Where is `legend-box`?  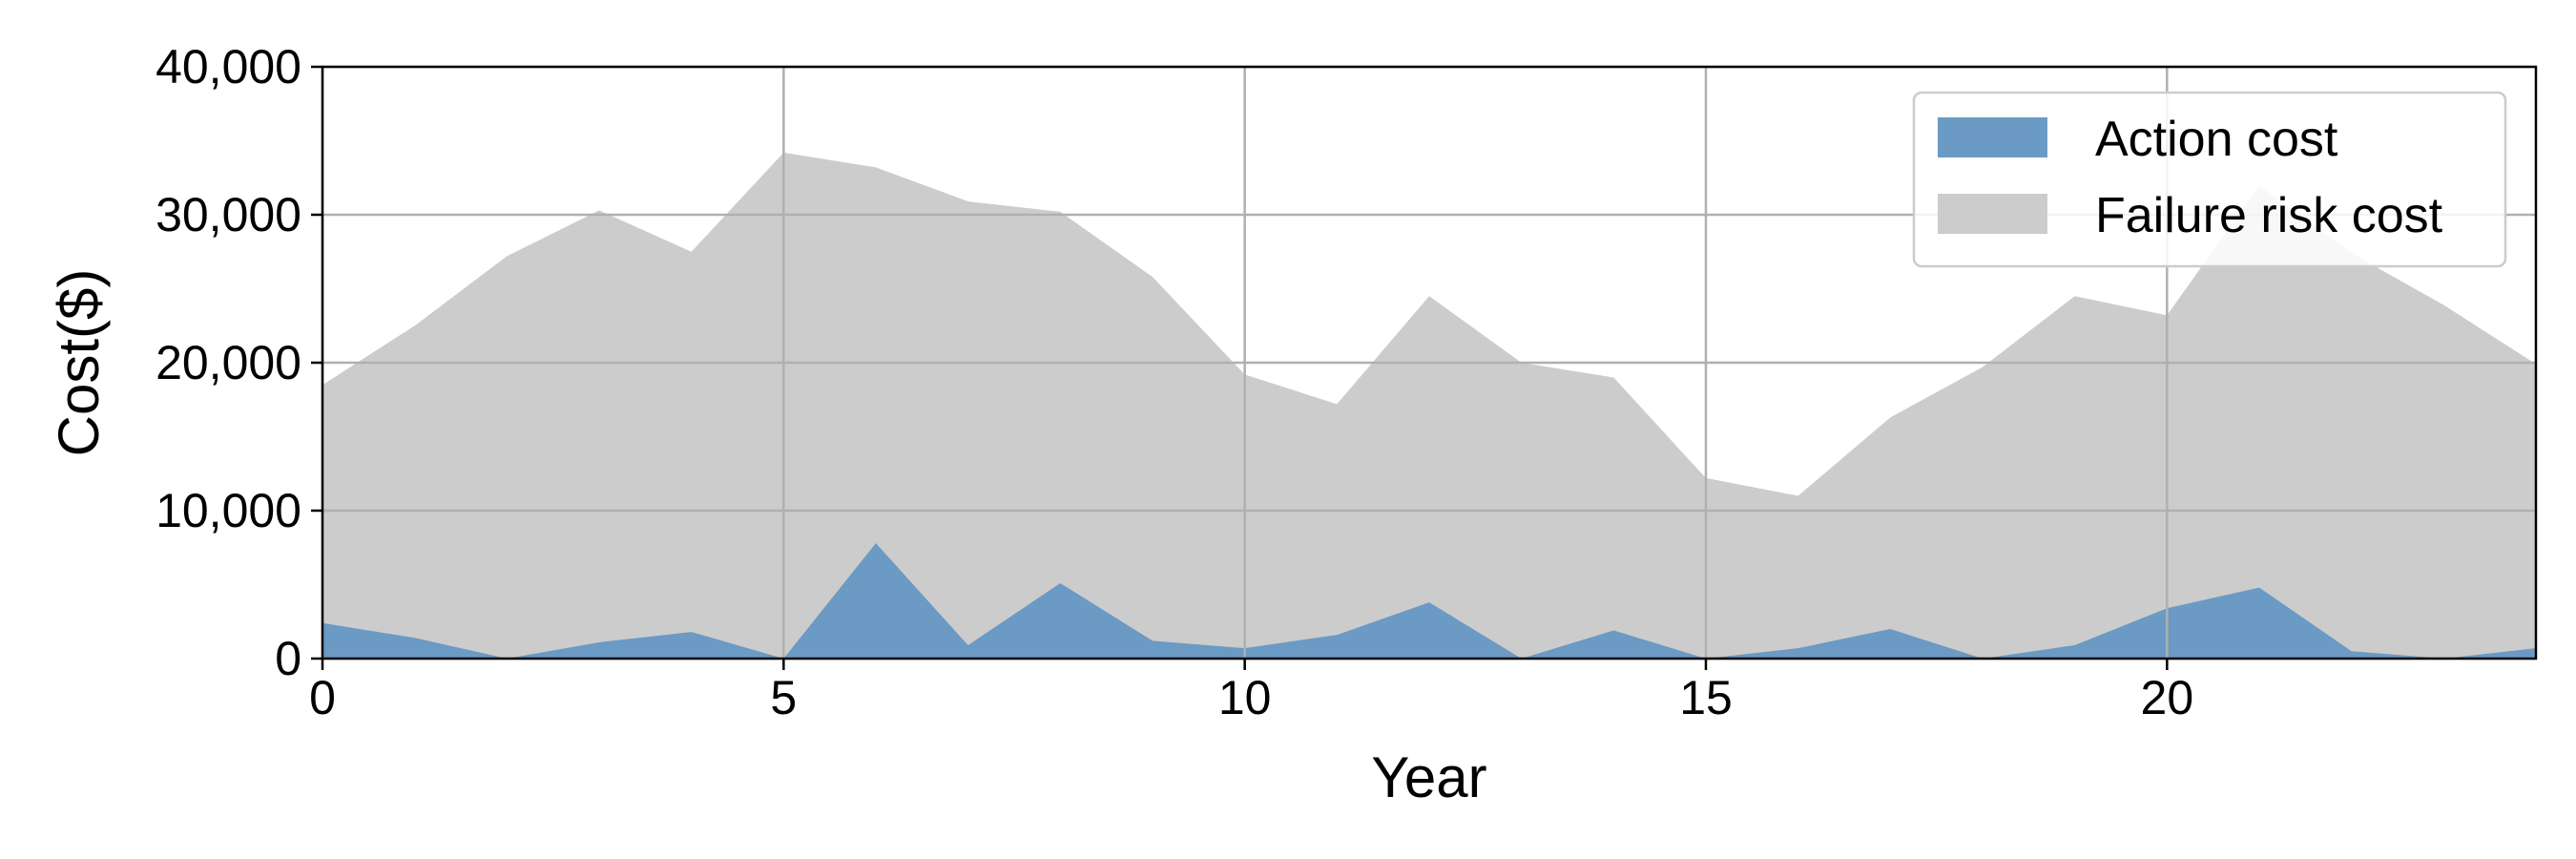 legend-box is located at coordinates (2209, 179).